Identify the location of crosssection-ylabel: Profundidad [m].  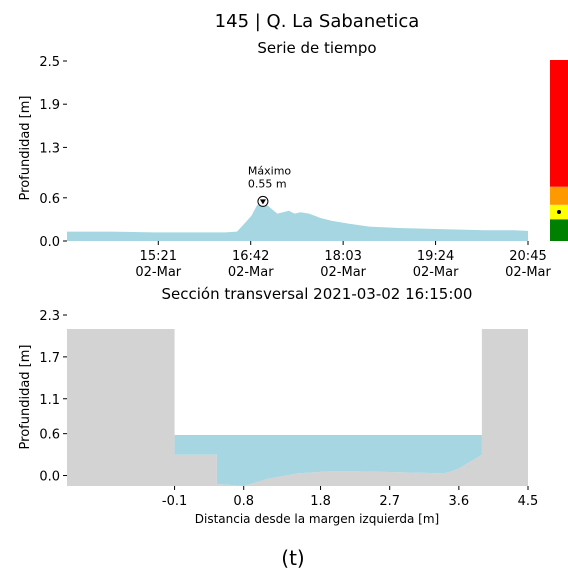
(25, 397).